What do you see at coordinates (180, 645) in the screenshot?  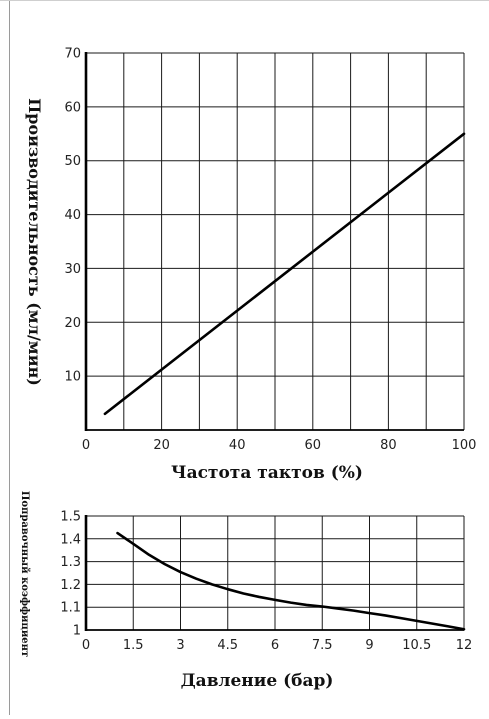 I see `chart-correction-x-tick-label: 3` at bounding box center [180, 645].